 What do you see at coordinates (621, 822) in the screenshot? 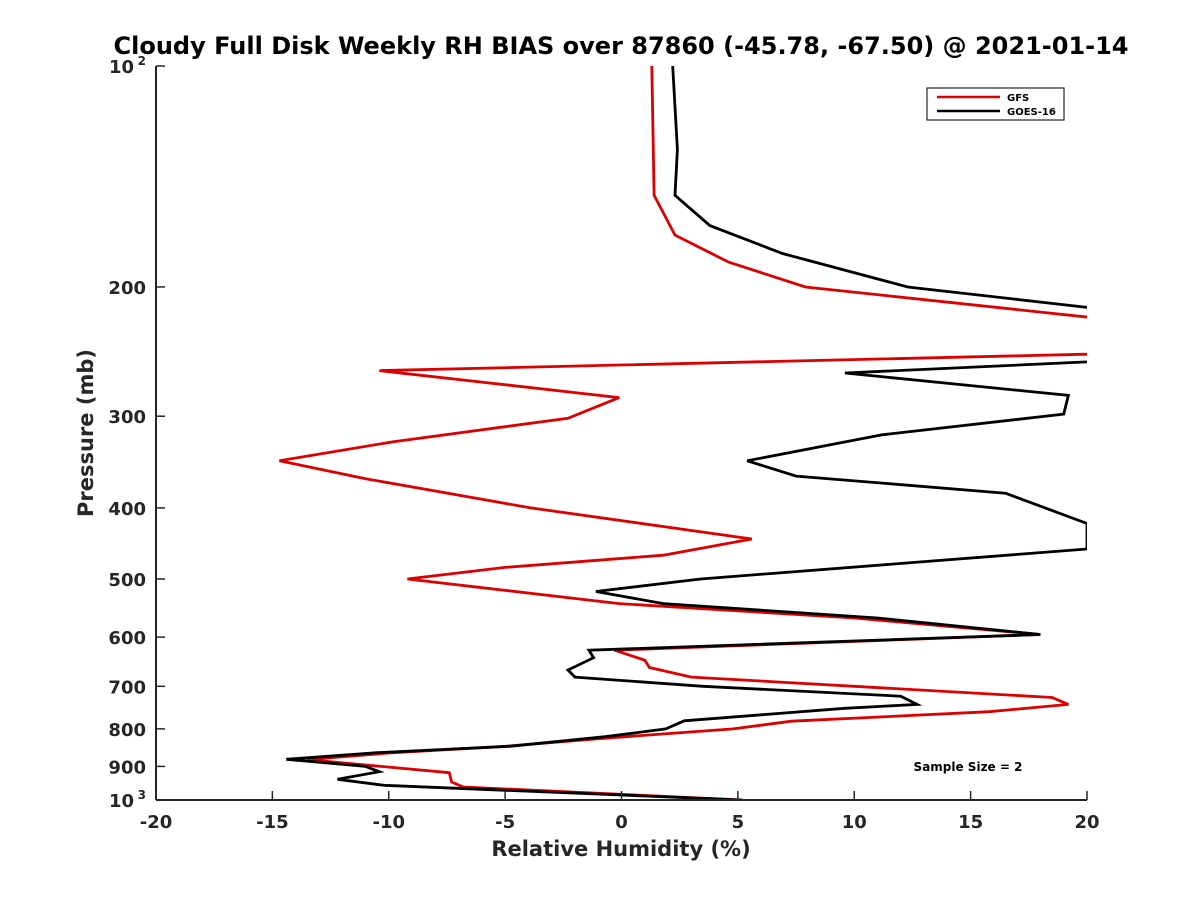
I see `x-tick-label: 0` at bounding box center [621, 822].